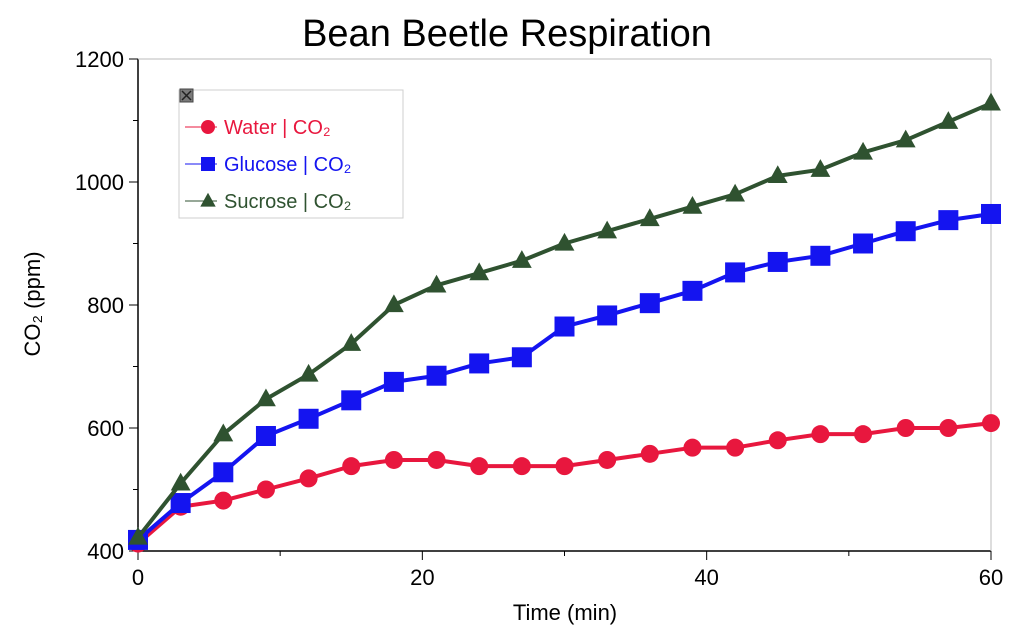  What do you see at coordinates (287, 165) in the screenshot?
I see `legend-label: Glucose | CO₂` at bounding box center [287, 165].